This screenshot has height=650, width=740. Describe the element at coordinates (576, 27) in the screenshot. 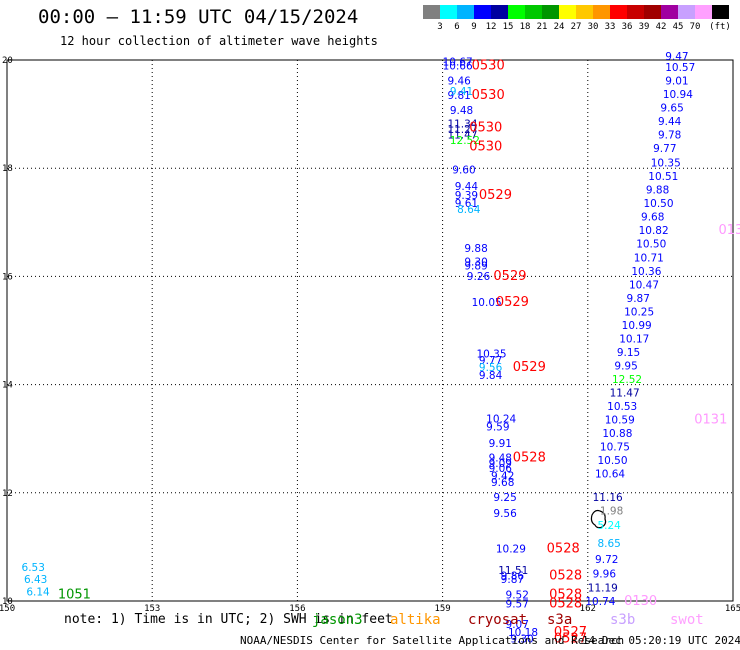

I see `colorbar-label: 27` at that location.